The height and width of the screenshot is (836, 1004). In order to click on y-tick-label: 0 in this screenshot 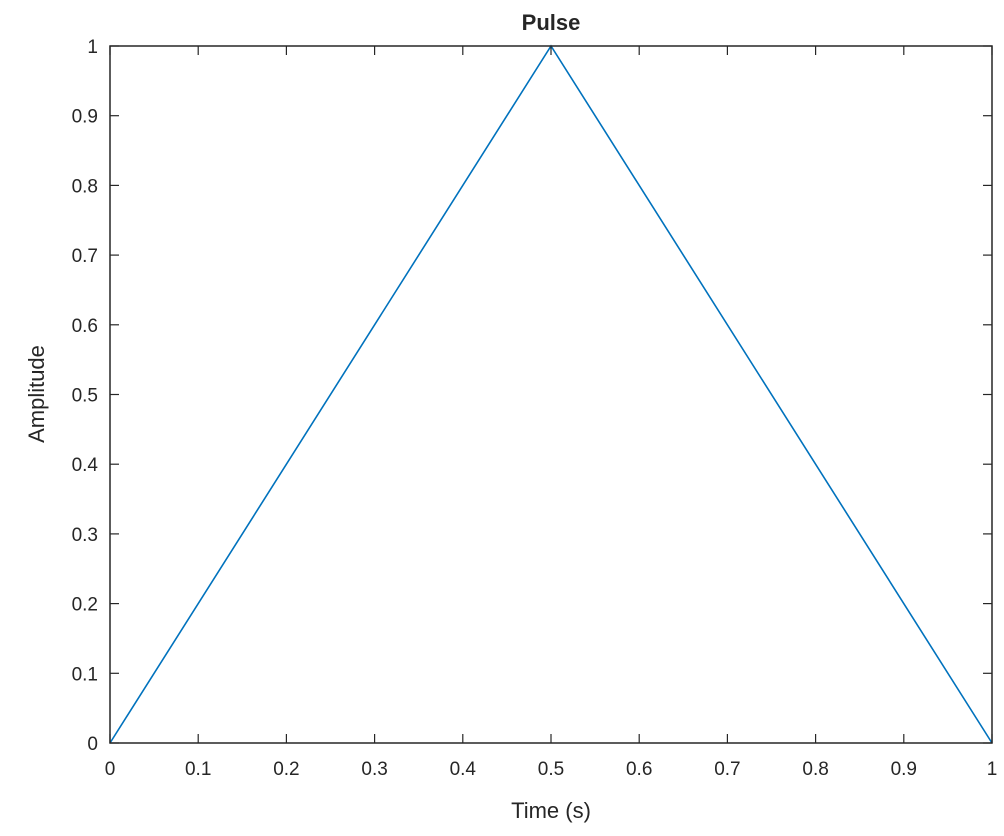, I will do `click(92, 744)`.